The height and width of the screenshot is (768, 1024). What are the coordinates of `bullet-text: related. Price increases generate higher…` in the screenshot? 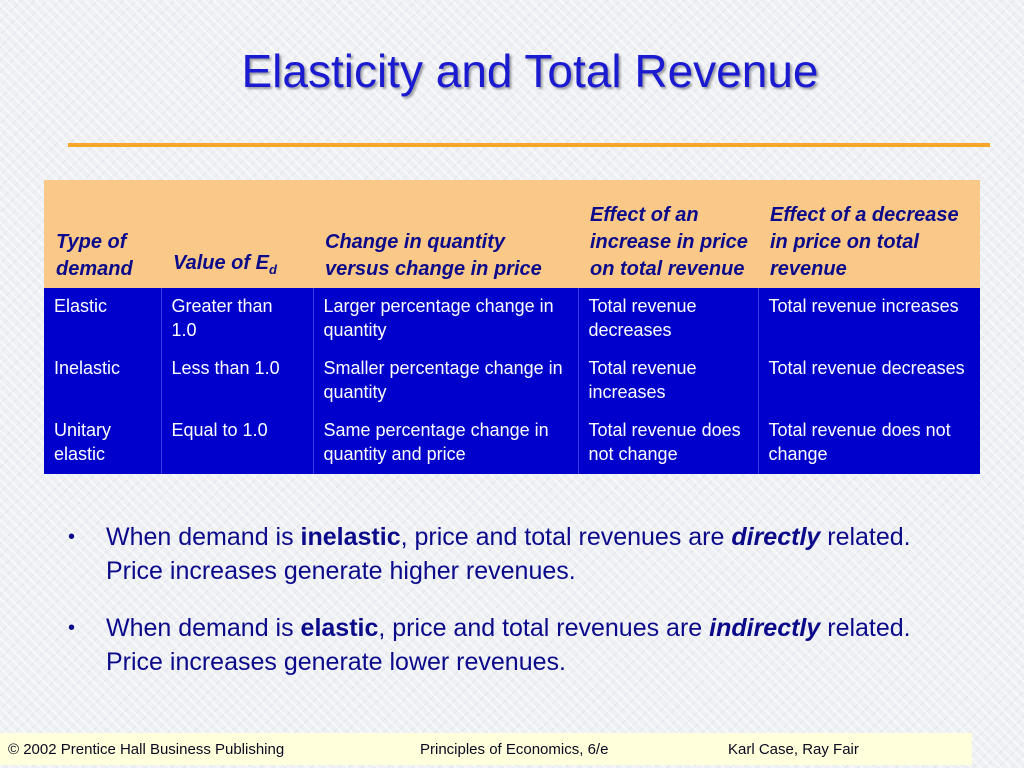 It's located at (508, 554).